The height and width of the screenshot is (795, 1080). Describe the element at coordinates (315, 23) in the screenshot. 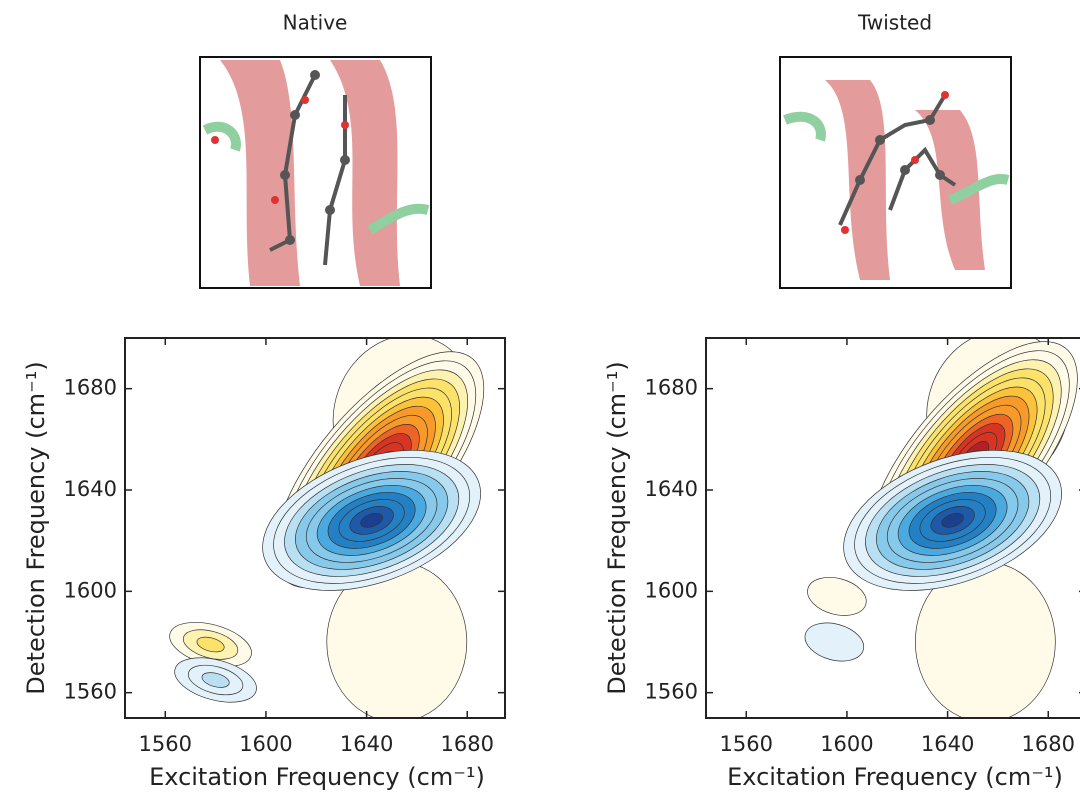

I see `chart-title: Native` at that location.